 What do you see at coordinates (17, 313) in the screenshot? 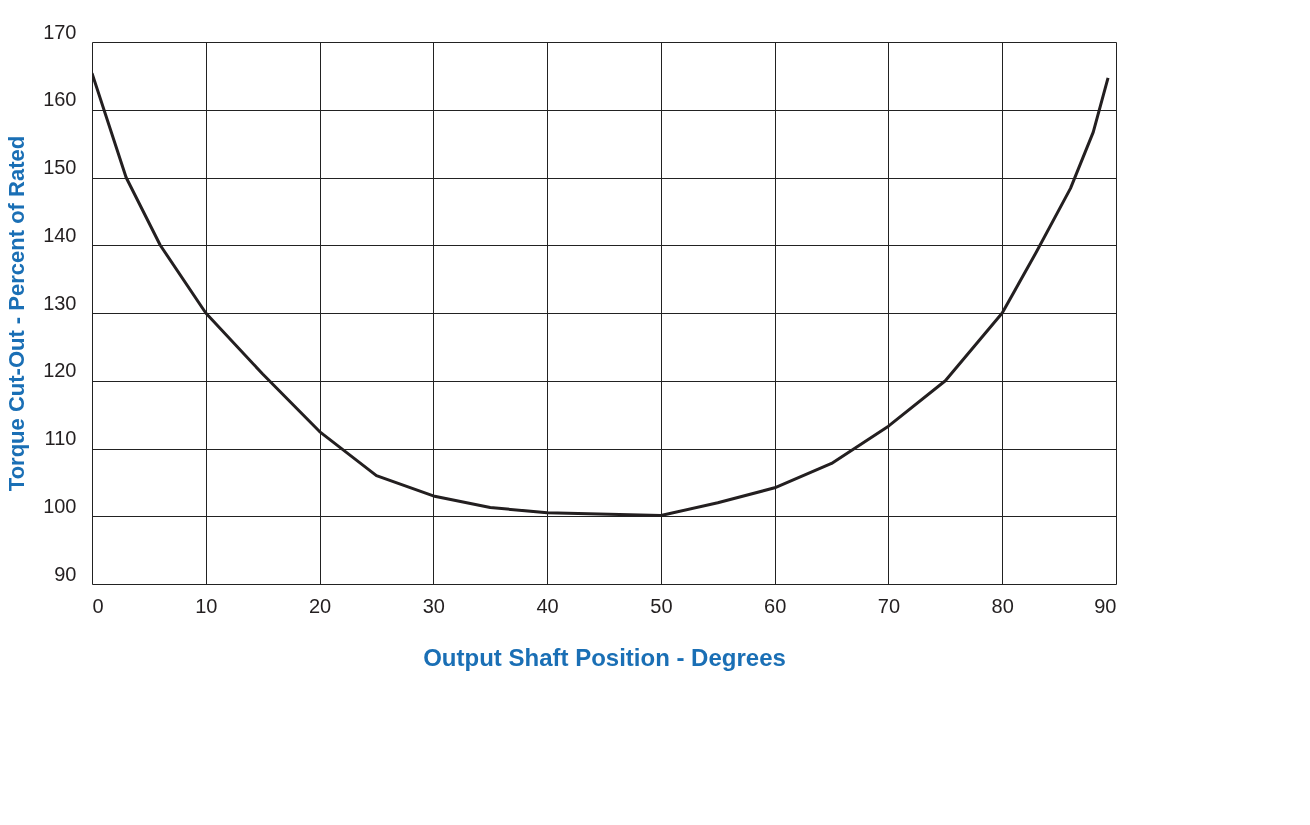
I see `y-axis-title: Torque Cut-Out - Percent of Rated` at bounding box center [17, 313].